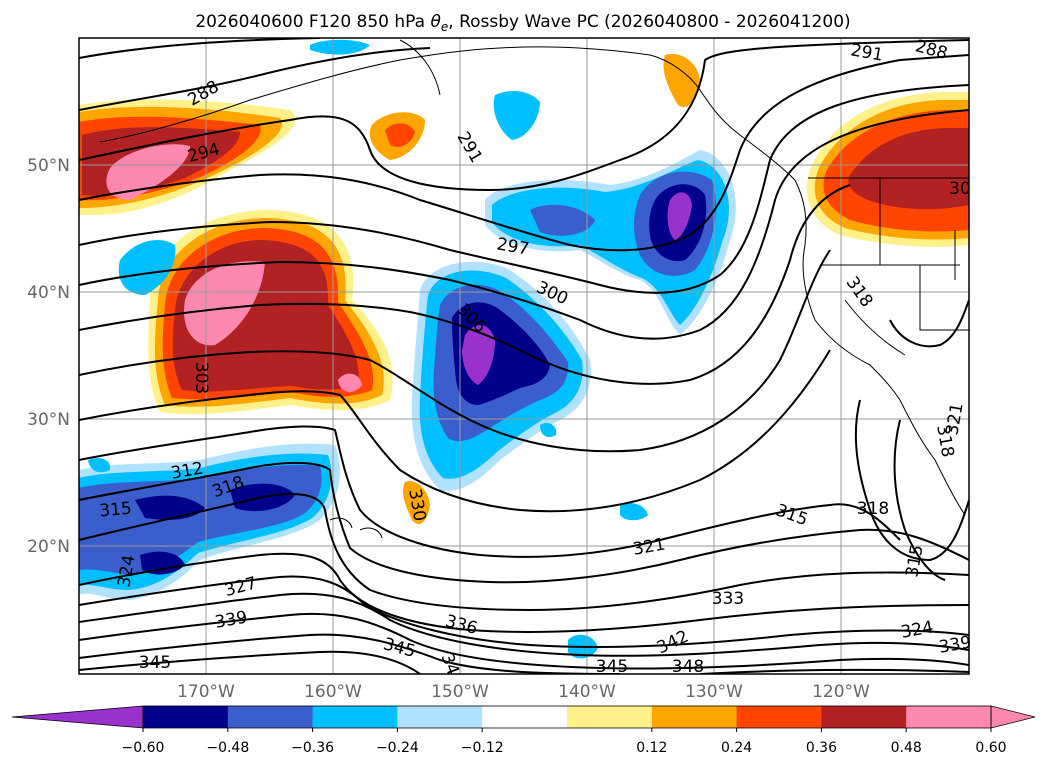 Image resolution: width=1047 pixels, height=767 pixels. Describe the element at coordinates (48, 356) in the screenshot. I see `latitude-labels: 50°N 40°N 30°N 20°N` at that location.